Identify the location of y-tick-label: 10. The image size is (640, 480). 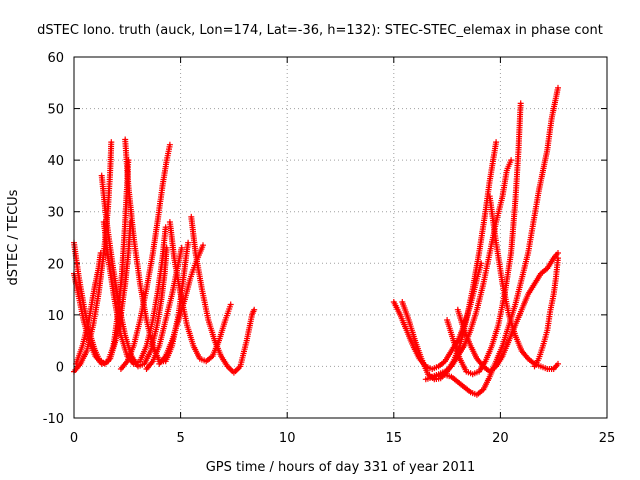
(55, 316).